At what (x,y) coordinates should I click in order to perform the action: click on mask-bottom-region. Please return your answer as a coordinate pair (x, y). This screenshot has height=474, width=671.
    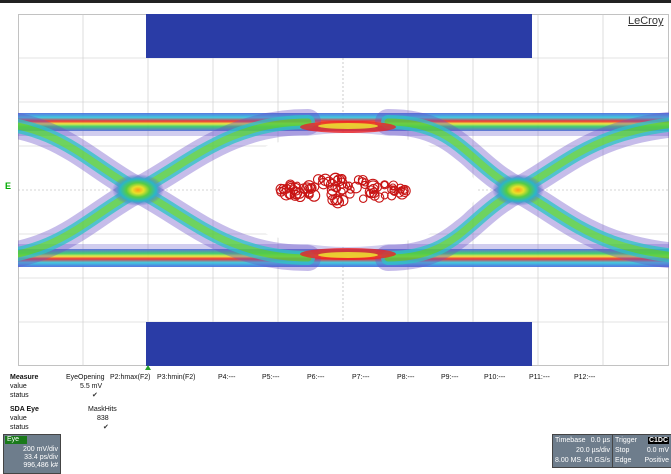
    Looking at the image, I should click on (339, 344).